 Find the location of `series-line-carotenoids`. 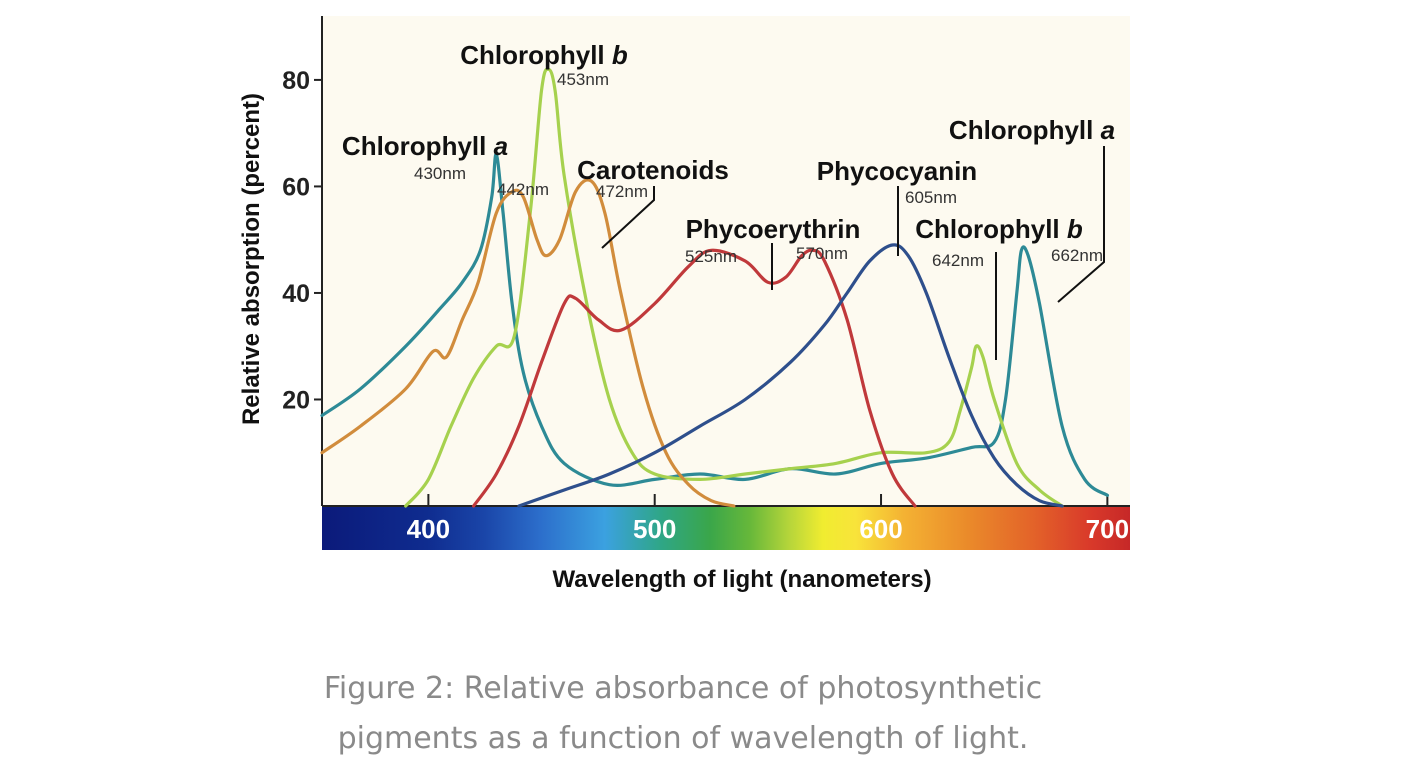

series-line-carotenoids is located at coordinates (528, 343).